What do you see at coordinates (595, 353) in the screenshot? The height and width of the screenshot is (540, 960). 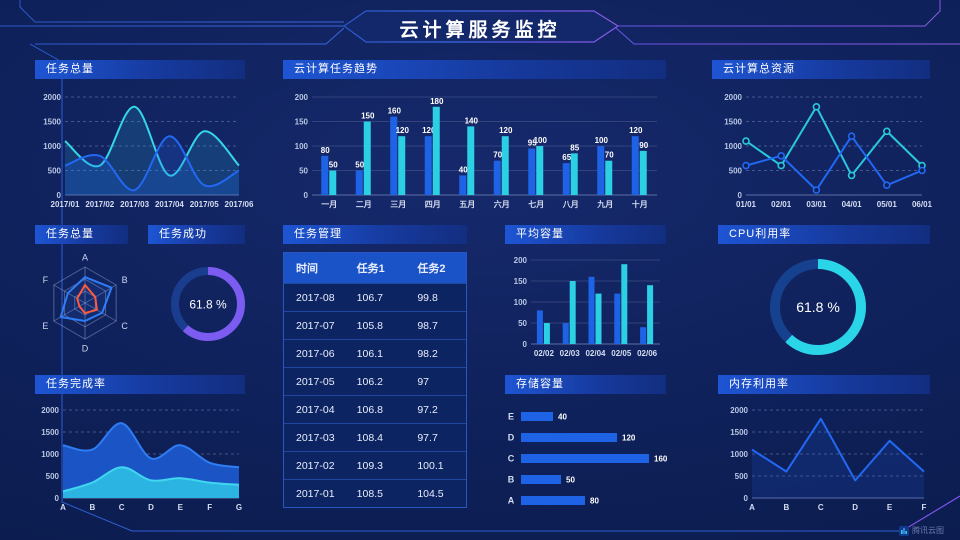 I see `svg-text: 02/04` at bounding box center [595, 353].